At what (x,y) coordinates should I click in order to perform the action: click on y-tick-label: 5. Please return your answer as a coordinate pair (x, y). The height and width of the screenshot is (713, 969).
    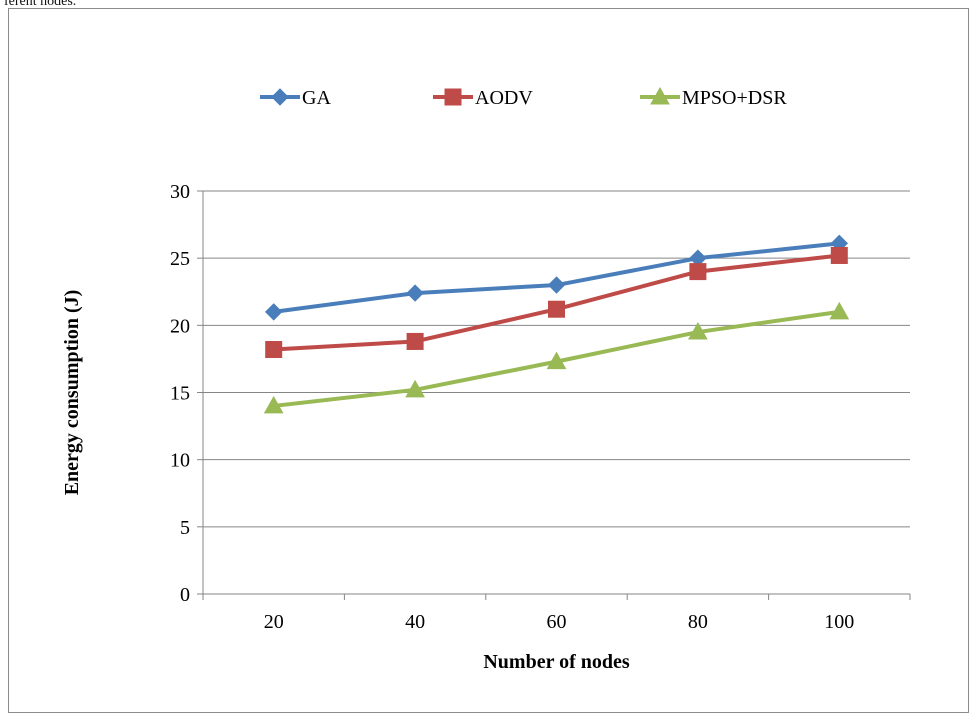
    Looking at the image, I should click on (185, 528).